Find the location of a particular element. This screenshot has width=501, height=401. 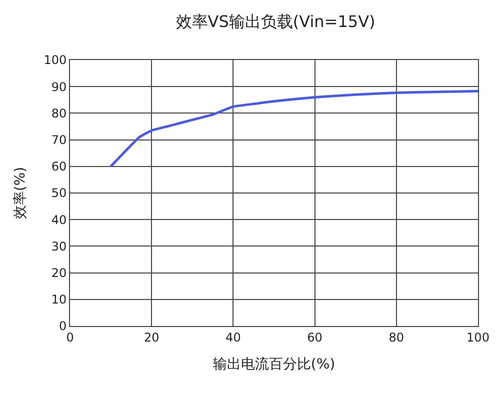

x-tick-label: 100 is located at coordinates (478, 337).